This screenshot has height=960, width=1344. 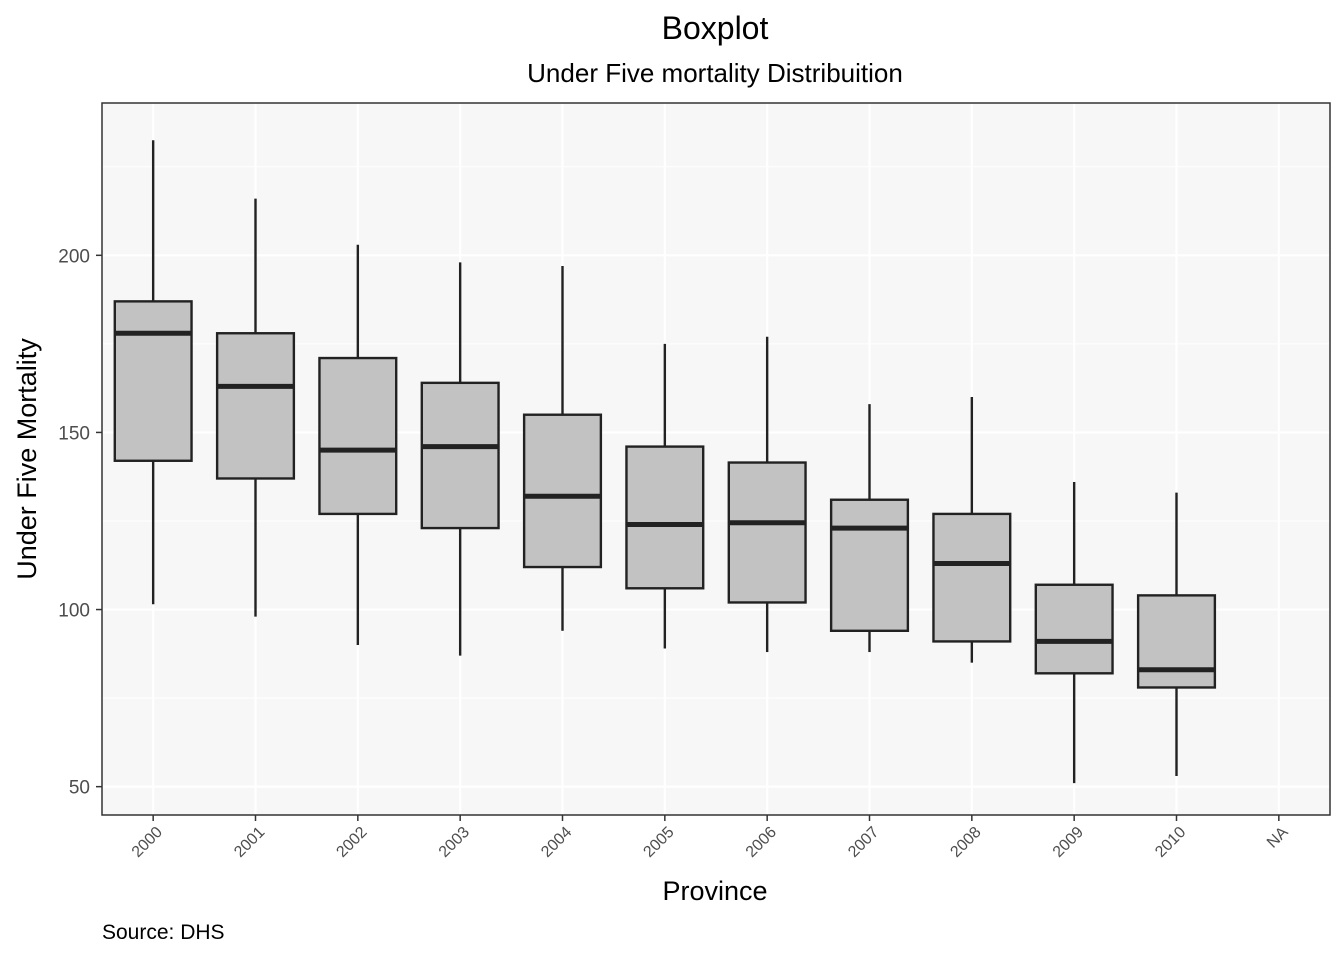 What do you see at coordinates (249, 842) in the screenshot?
I see `x-tick-label: 2001` at bounding box center [249, 842].